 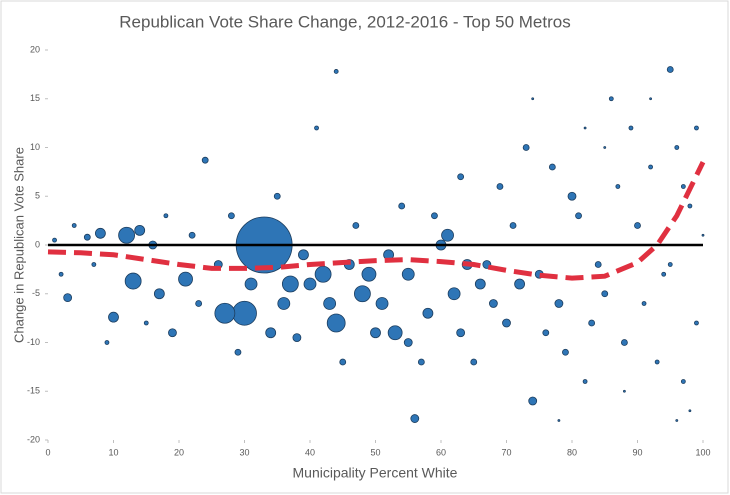 What do you see at coordinates (375, 452) in the screenshot?
I see `x-tick-label: 50` at bounding box center [375, 452].